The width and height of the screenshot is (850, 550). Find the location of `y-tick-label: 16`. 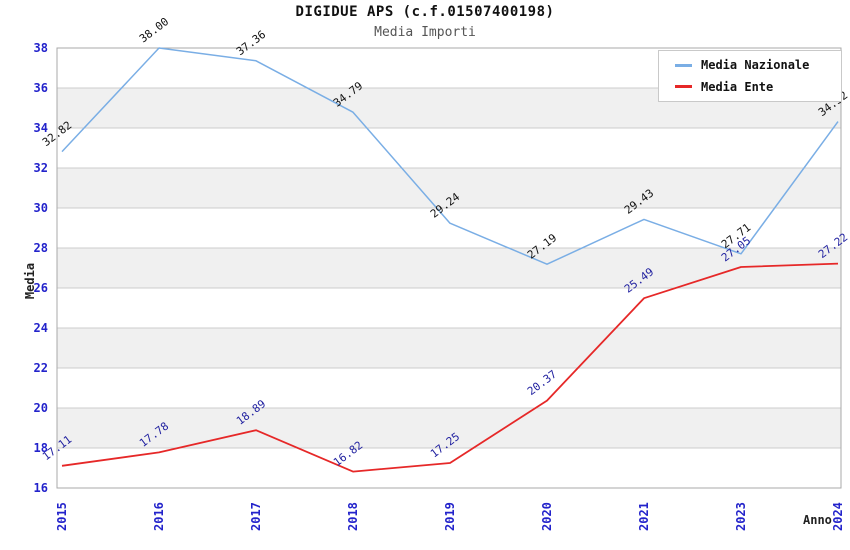

y-tick-label: 16 is located at coordinates (41, 488).